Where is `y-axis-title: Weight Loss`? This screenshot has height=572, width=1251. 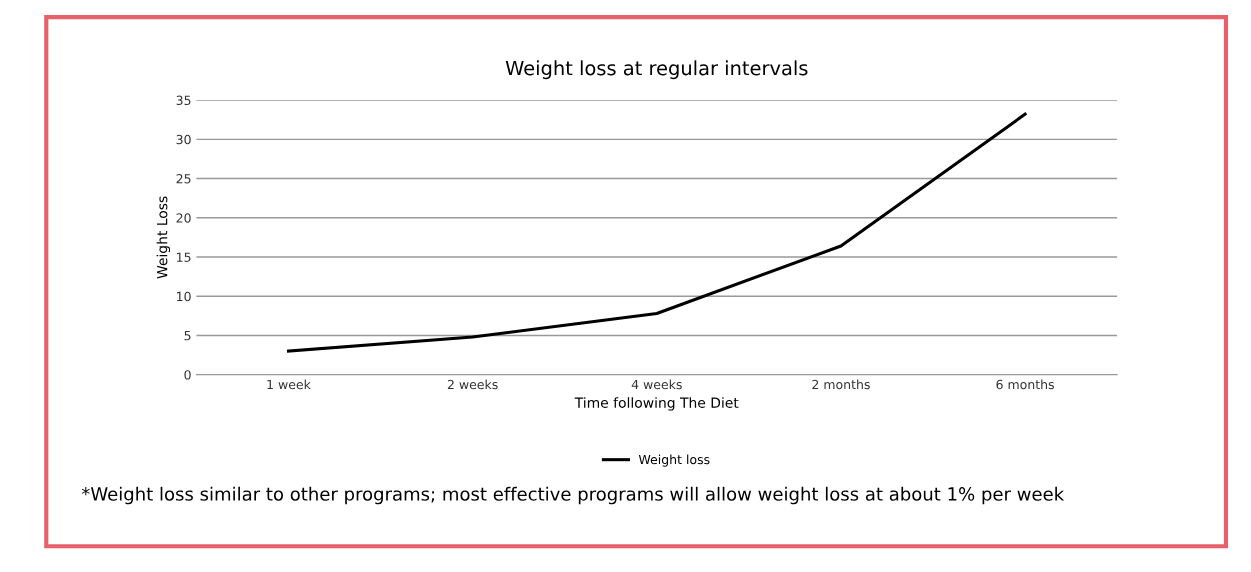
y-axis-title: Weight Loss is located at coordinates (163, 237).